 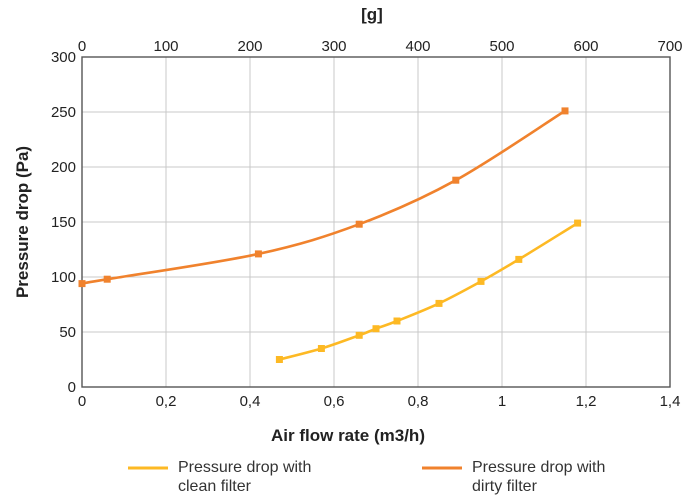 I want to click on y-tick-label: 200, so click(x=63, y=167).